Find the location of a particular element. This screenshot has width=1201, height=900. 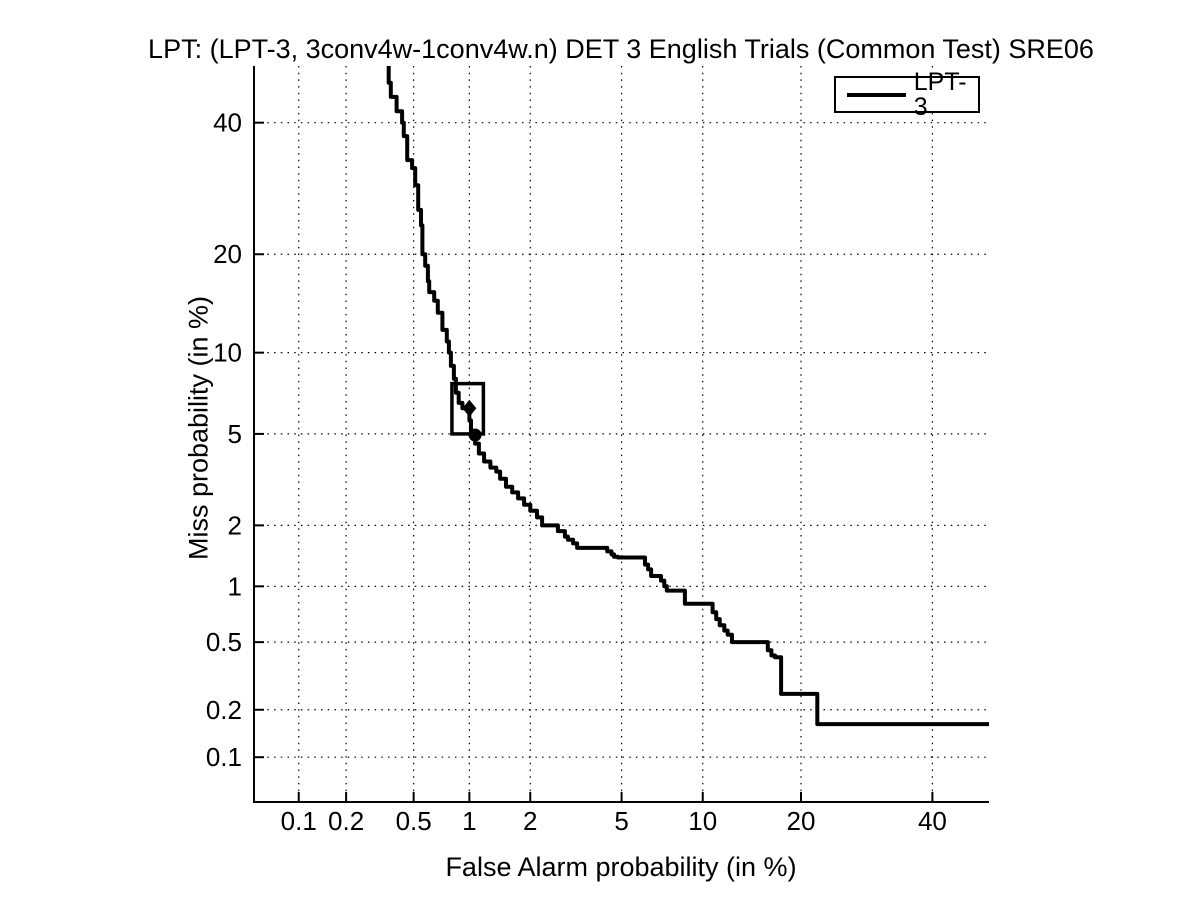

y-tick-label: 0.2 is located at coordinates (224, 710).